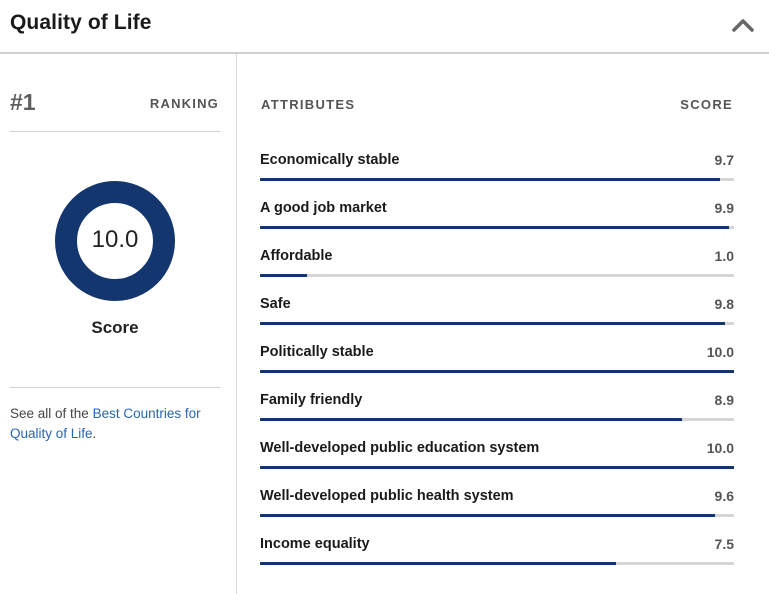 This screenshot has width=769, height=594. Describe the element at coordinates (81, 22) in the screenshot. I see `section-title: Quality of Life` at that location.